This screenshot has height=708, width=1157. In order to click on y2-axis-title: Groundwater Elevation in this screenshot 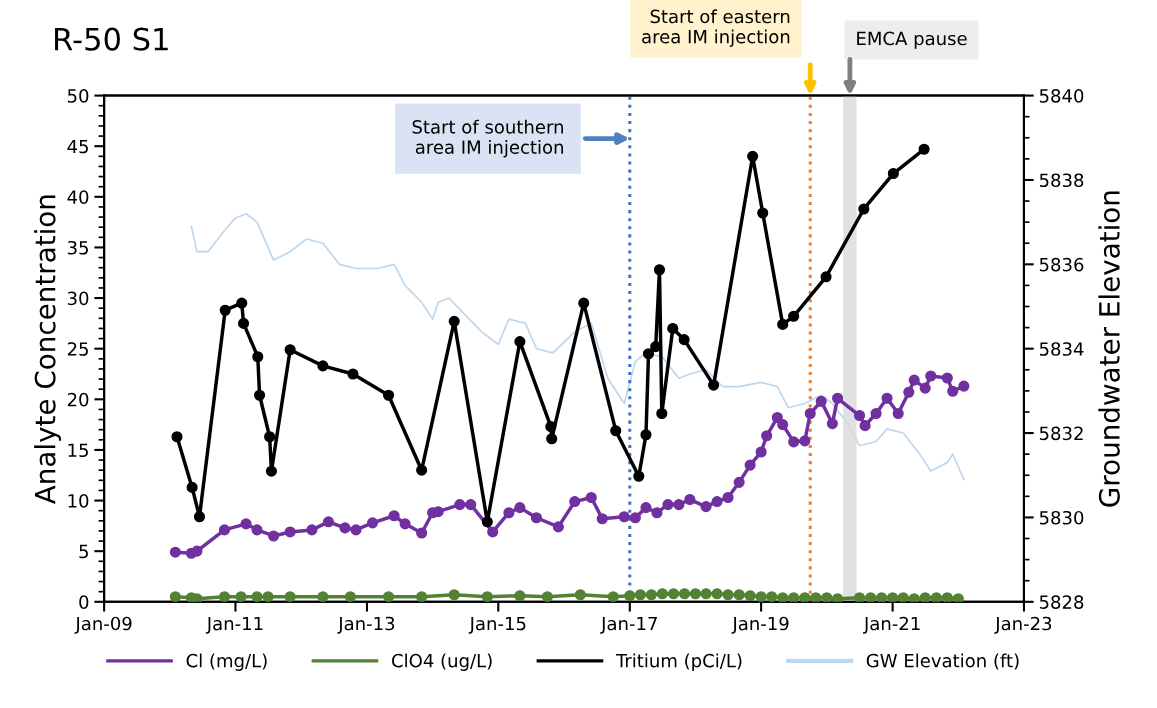, I will do `click(1109, 349)`.